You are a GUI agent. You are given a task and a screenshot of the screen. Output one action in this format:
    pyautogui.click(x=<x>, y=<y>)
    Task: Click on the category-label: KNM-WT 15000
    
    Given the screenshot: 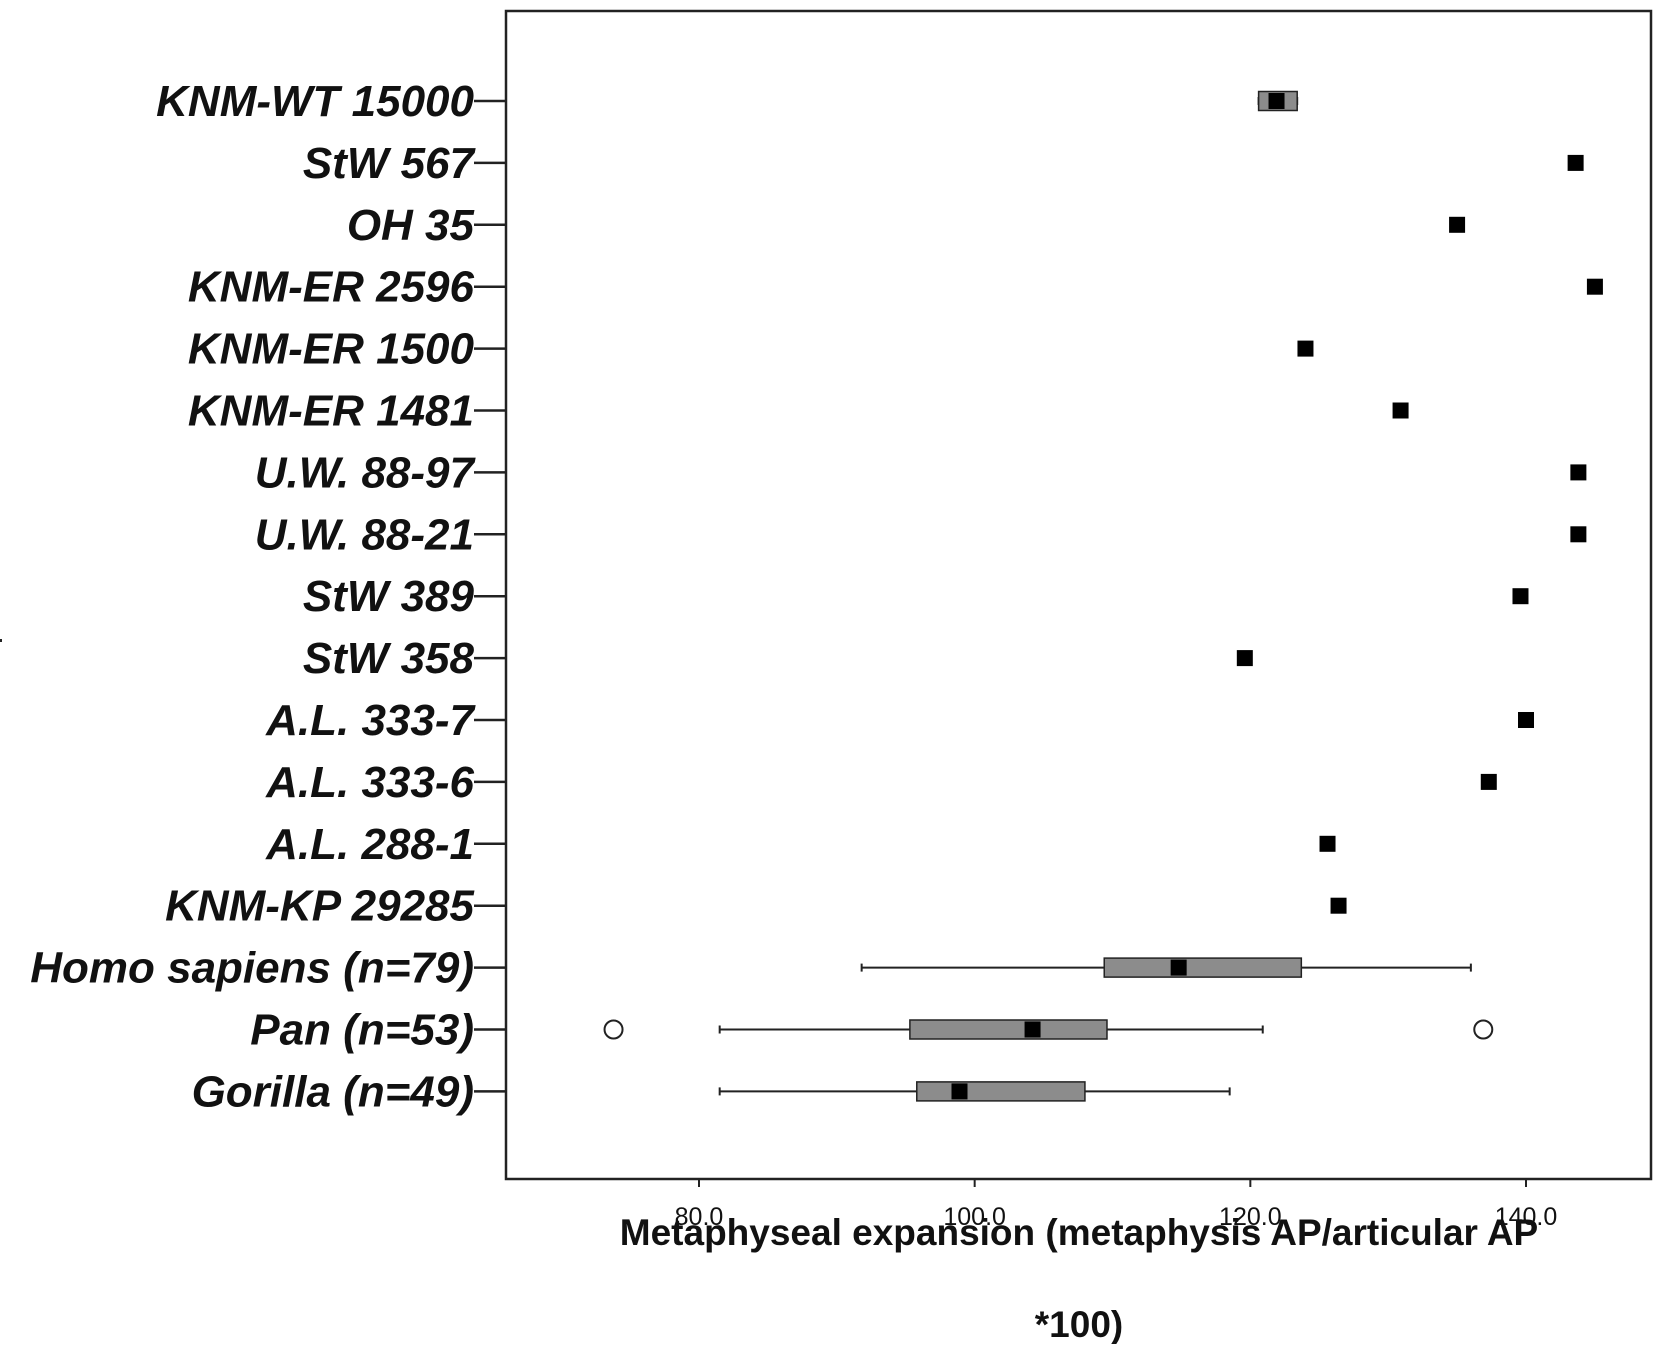 What is the action you would take?
    pyautogui.click(x=315, y=101)
    